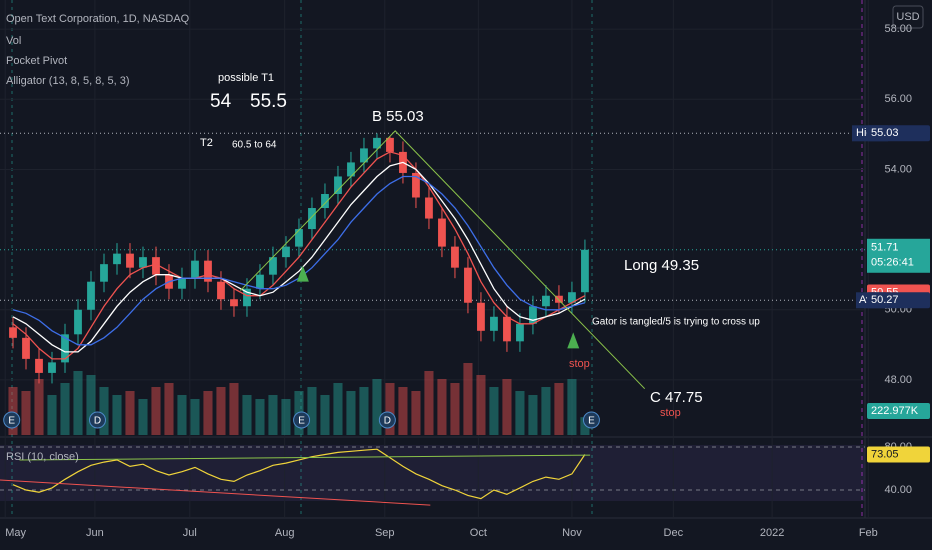 The width and height of the screenshot is (932, 550). I want to click on x-tick-label: Aug, so click(285, 533).